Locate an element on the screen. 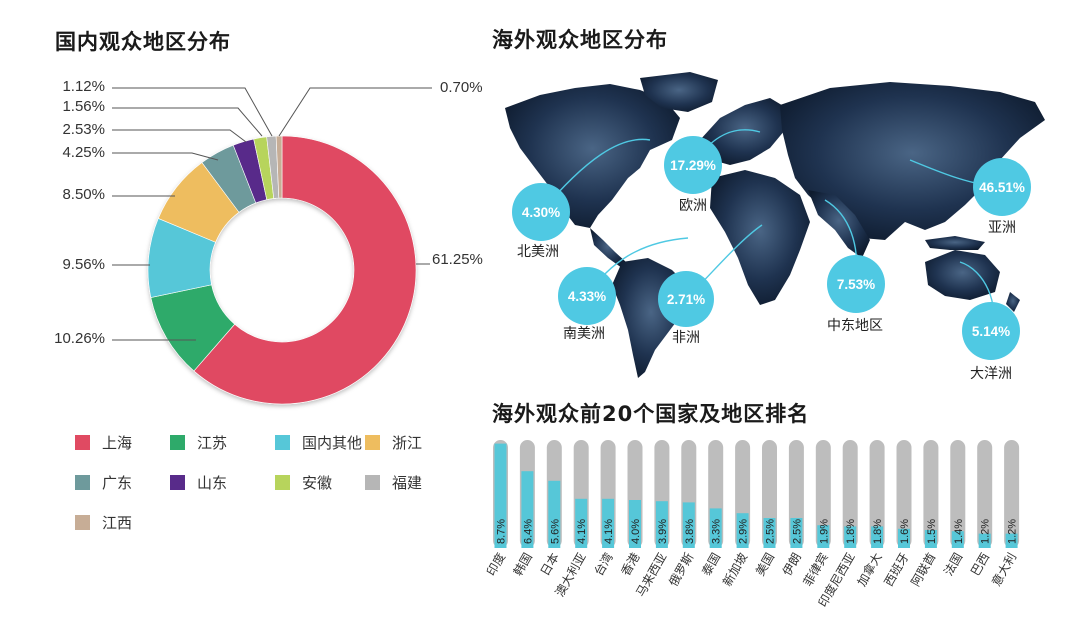 This screenshot has height=631, width=1080. bar-category-10: 美国 is located at coordinates (765, 565).